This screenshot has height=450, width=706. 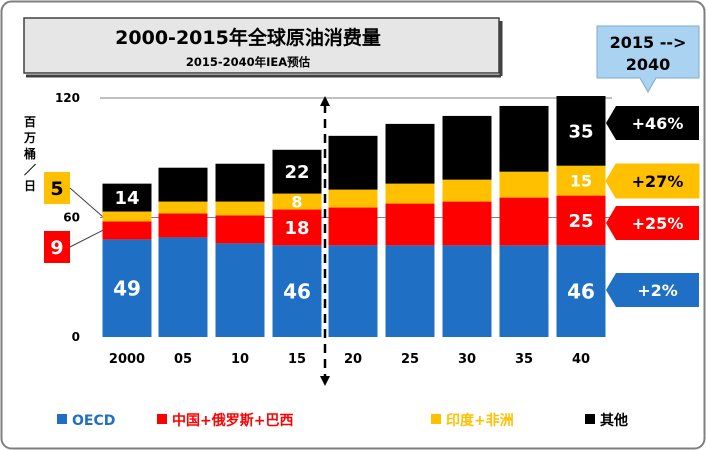 I want to click on growth-header-line1: 2015 -->, so click(x=648, y=42).